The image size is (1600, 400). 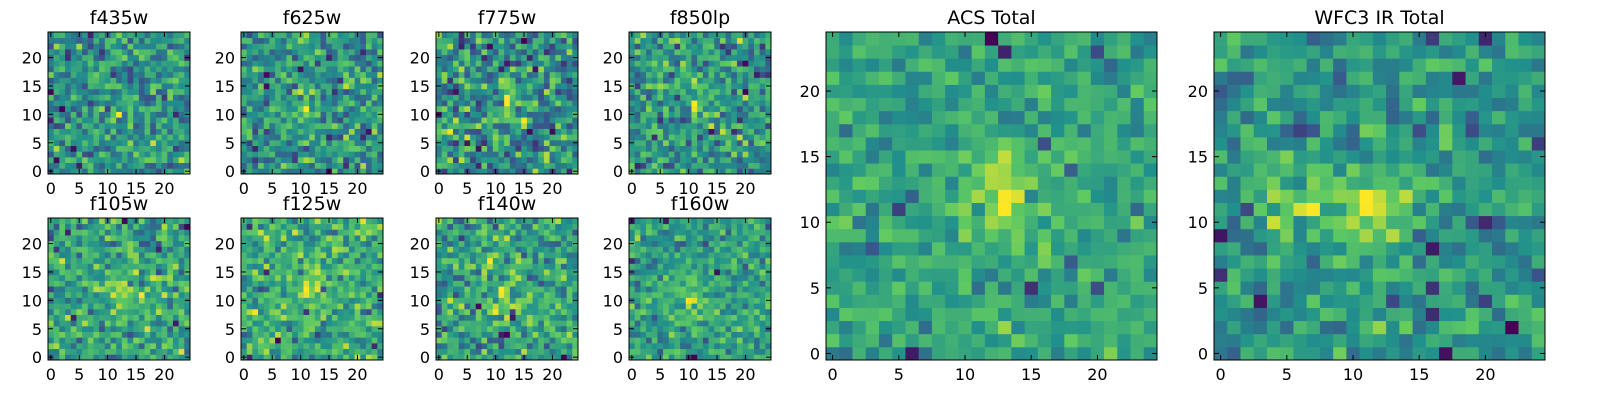 I want to click on y-tick-label: 20, so click(x=225, y=244).